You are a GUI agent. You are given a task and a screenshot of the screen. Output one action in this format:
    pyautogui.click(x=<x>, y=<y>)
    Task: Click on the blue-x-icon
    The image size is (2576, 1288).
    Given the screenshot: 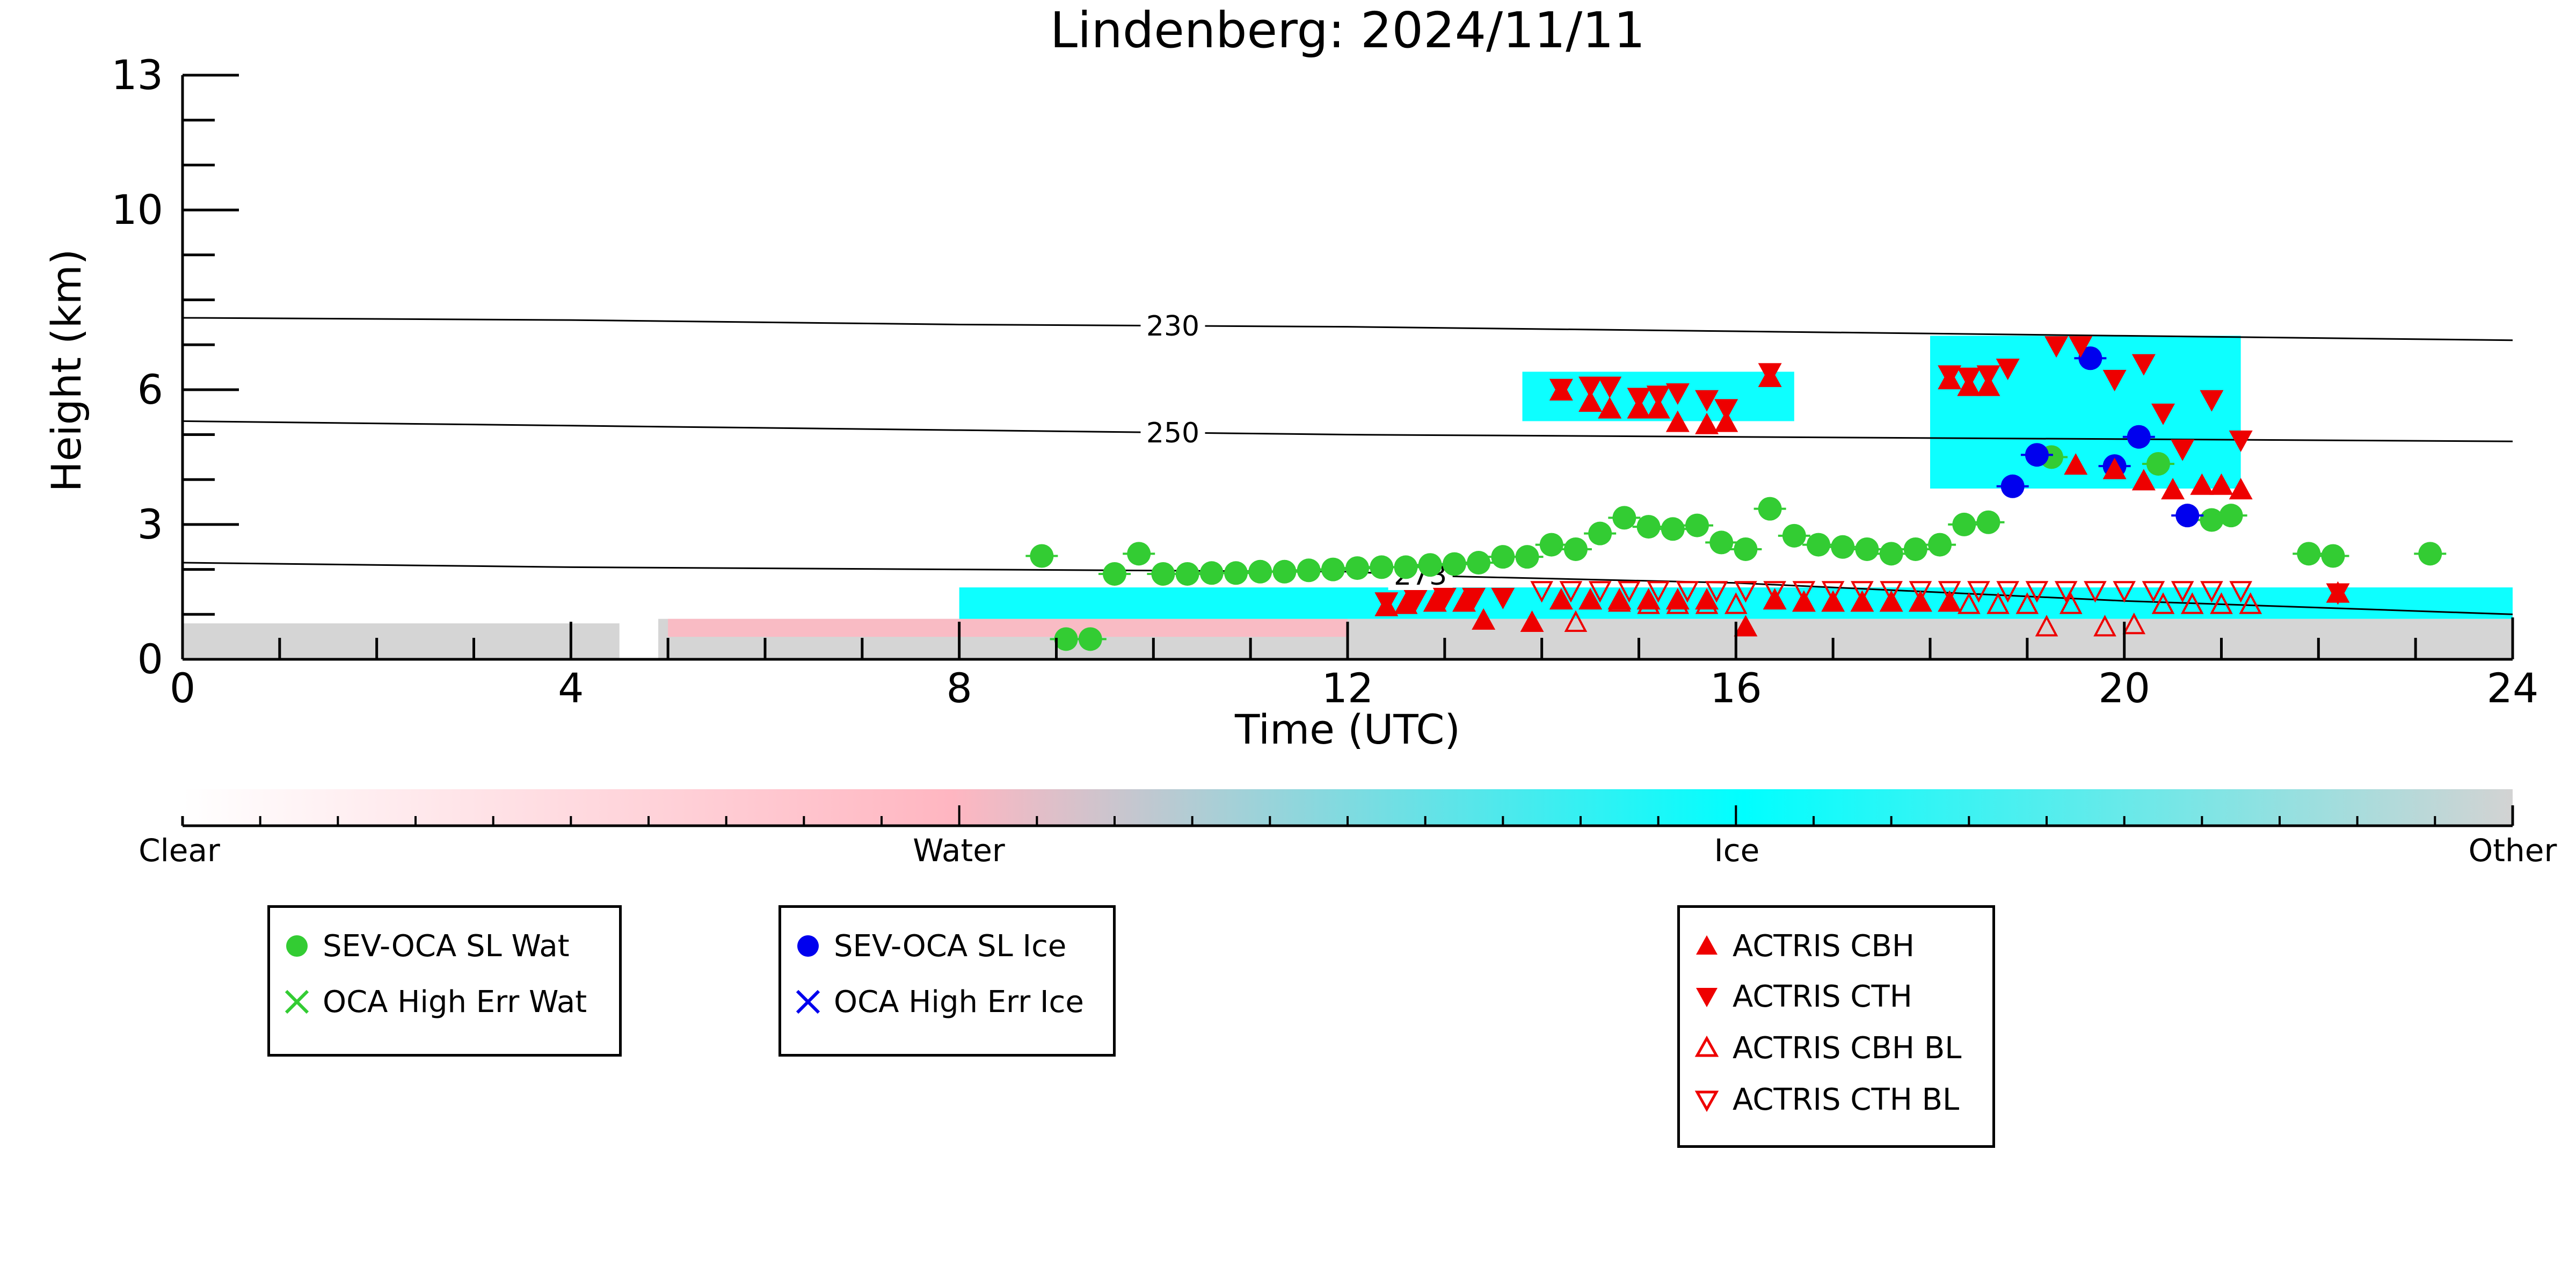 What is the action you would take?
    pyautogui.click(x=808, y=1001)
    